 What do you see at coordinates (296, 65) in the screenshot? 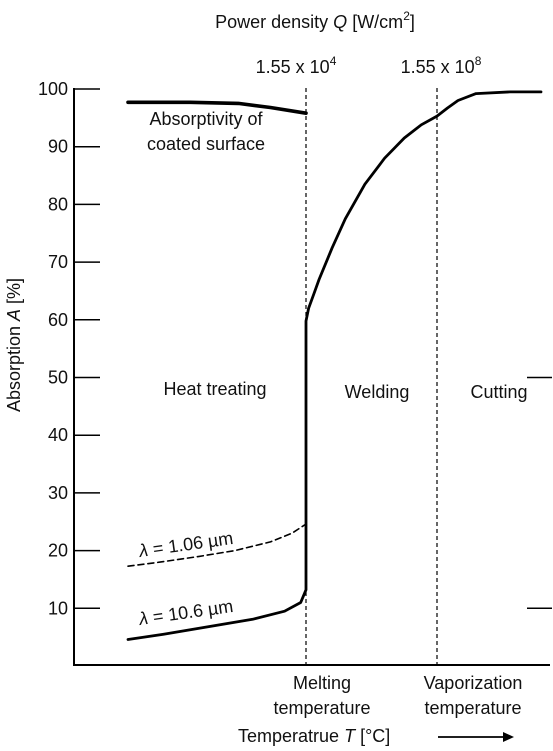
I see `top-mark-melting: 1.55 x 10⁴` at bounding box center [296, 65].